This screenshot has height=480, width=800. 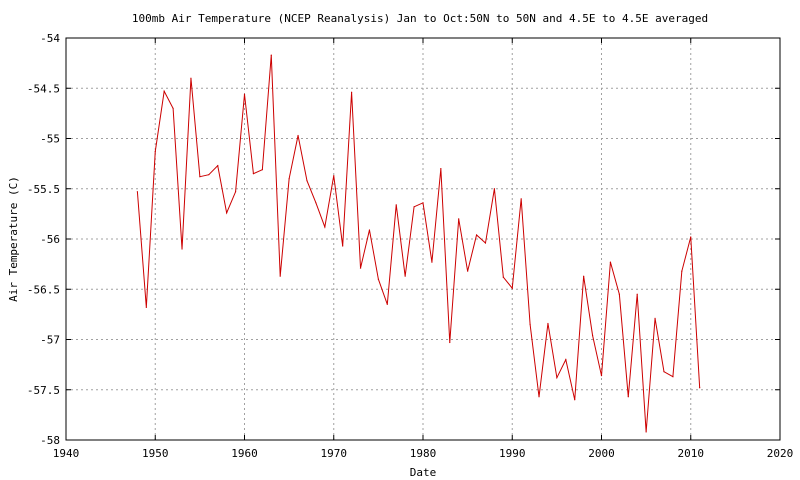 I want to click on x-tick-label: 1950, so click(x=155, y=453).